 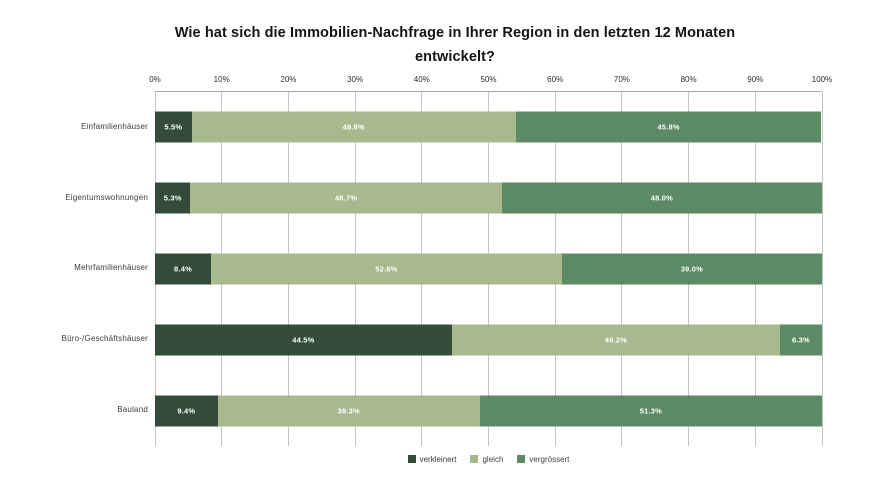 I want to click on category-label: Eigentumswohnungen, so click(x=106, y=197).